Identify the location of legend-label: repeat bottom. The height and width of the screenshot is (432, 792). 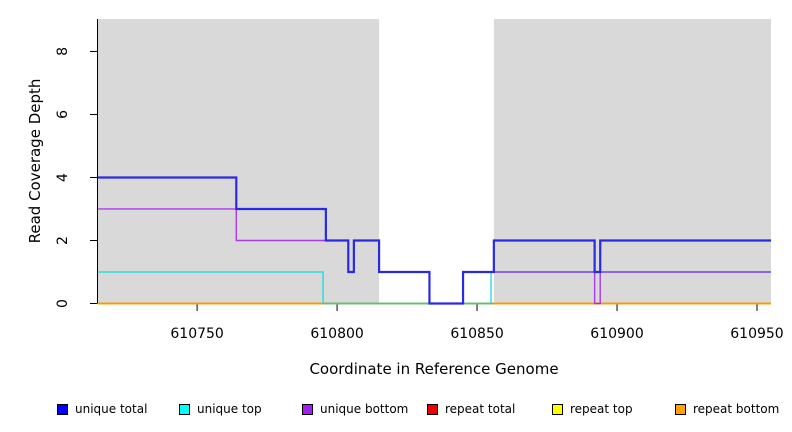
(736, 409).